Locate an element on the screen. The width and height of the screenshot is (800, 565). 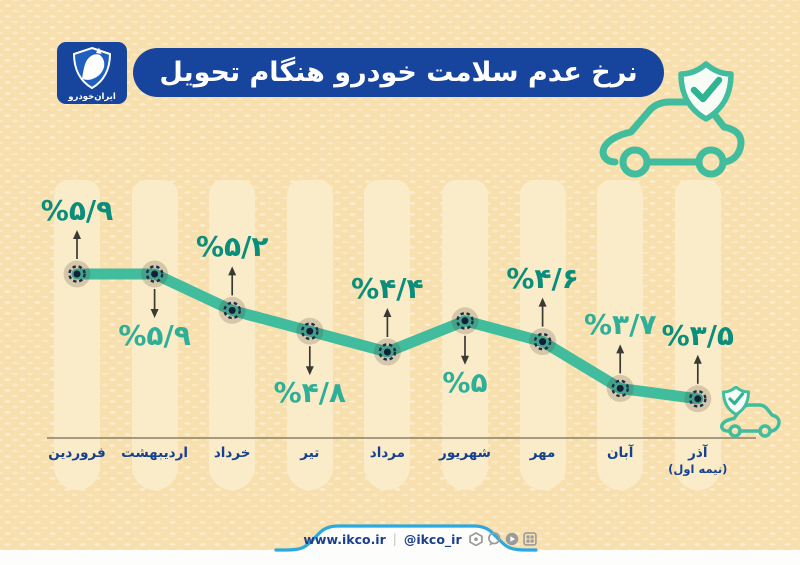
car-shield-check-icon is located at coordinates (672, 119).